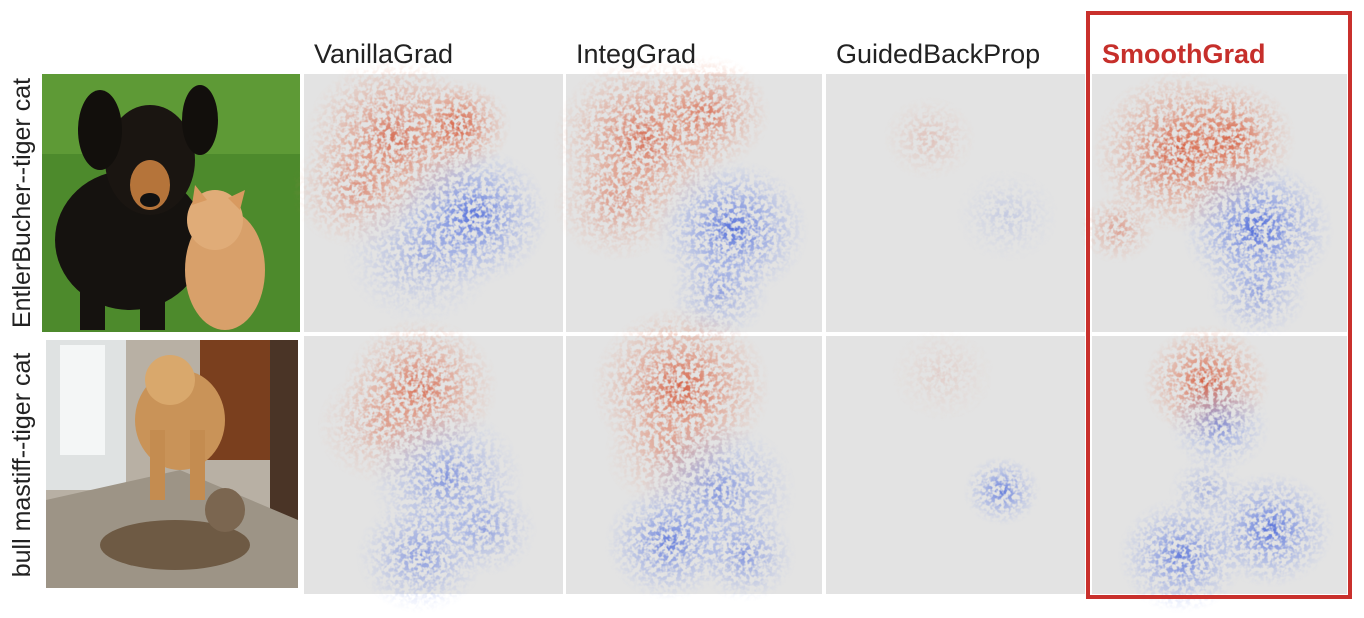  I want to click on row-label: bull mastiff--tiger cat, so click(22, 465).